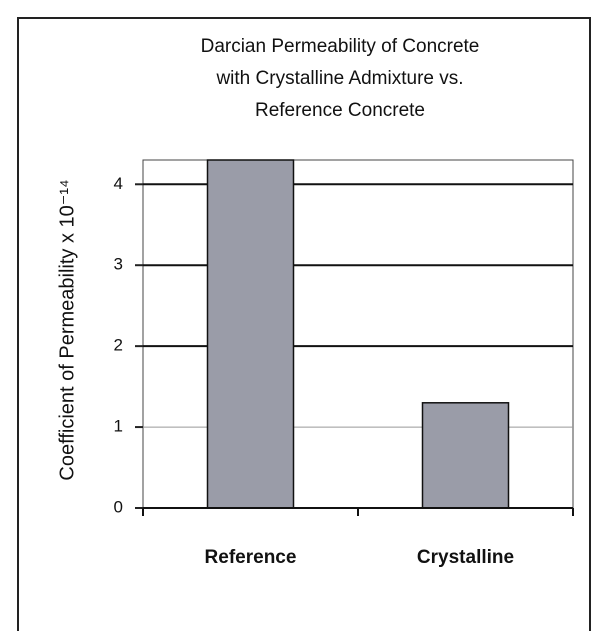 The image size is (606, 631). Describe the element at coordinates (118, 264) in the screenshot. I see `y-tick-label: 3` at that location.